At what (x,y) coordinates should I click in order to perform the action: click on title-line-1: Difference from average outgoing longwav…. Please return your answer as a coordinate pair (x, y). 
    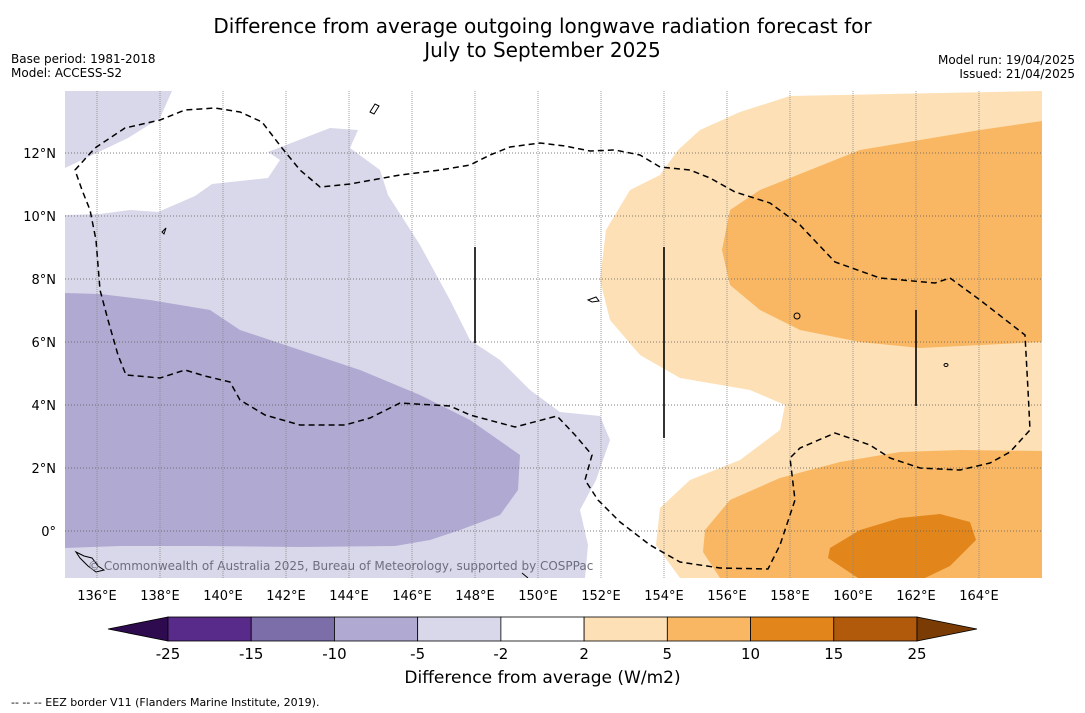
    Looking at the image, I should click on (542, 26).